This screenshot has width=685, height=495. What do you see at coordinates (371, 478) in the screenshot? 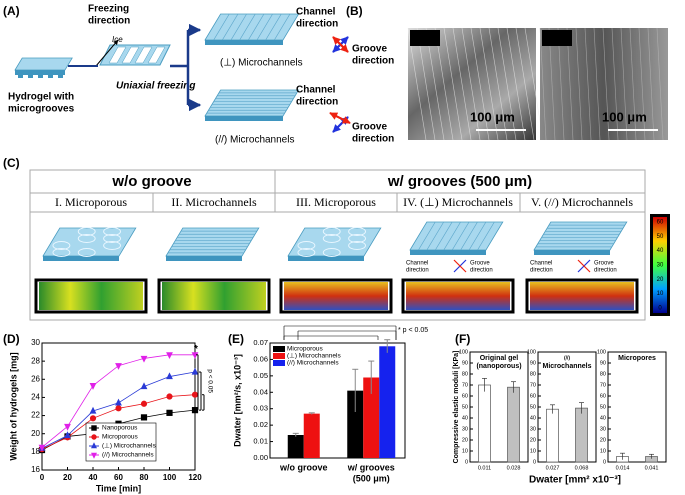
I see `x-tick-label: (500 μm)` at bounding box center [371, 478].